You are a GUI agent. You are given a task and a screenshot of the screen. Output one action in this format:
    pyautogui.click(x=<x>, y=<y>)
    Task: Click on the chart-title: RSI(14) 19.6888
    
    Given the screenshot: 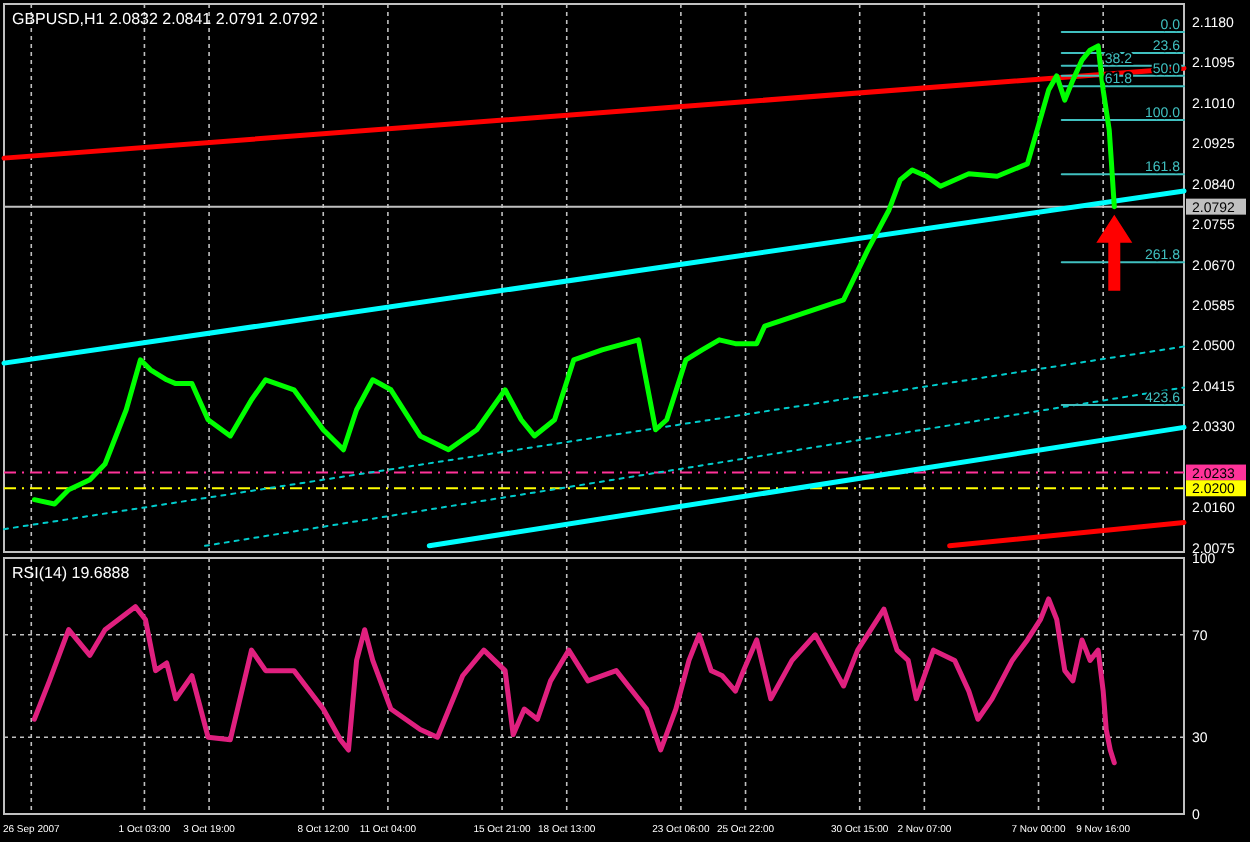 What is the action you would take?
    pyautogui.click(x=71, y=573)
    